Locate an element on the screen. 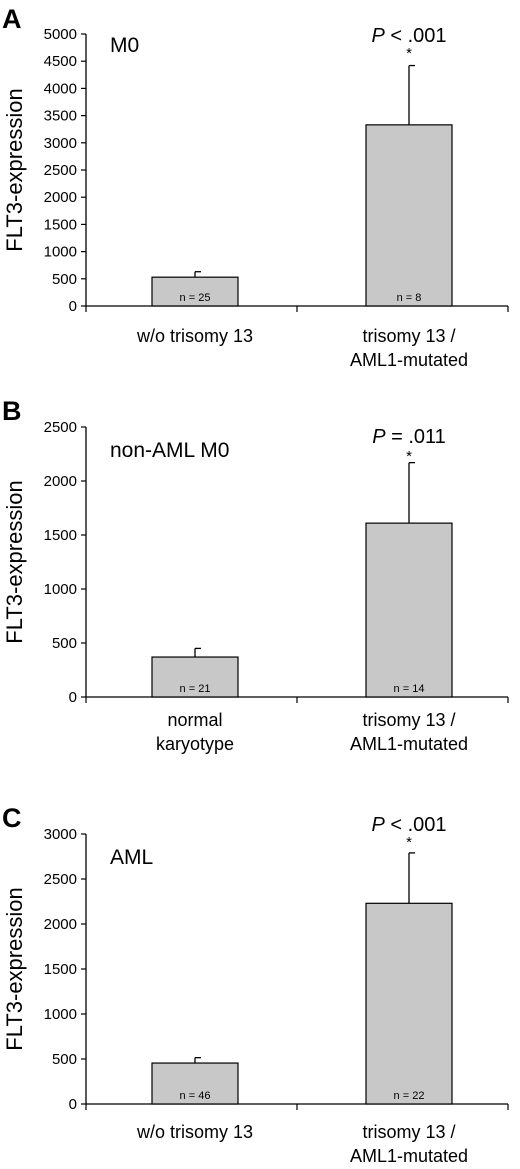 The height and width of the screenshot is (1169, 520). inset-label: M0 is located at coordinates (124, 45).